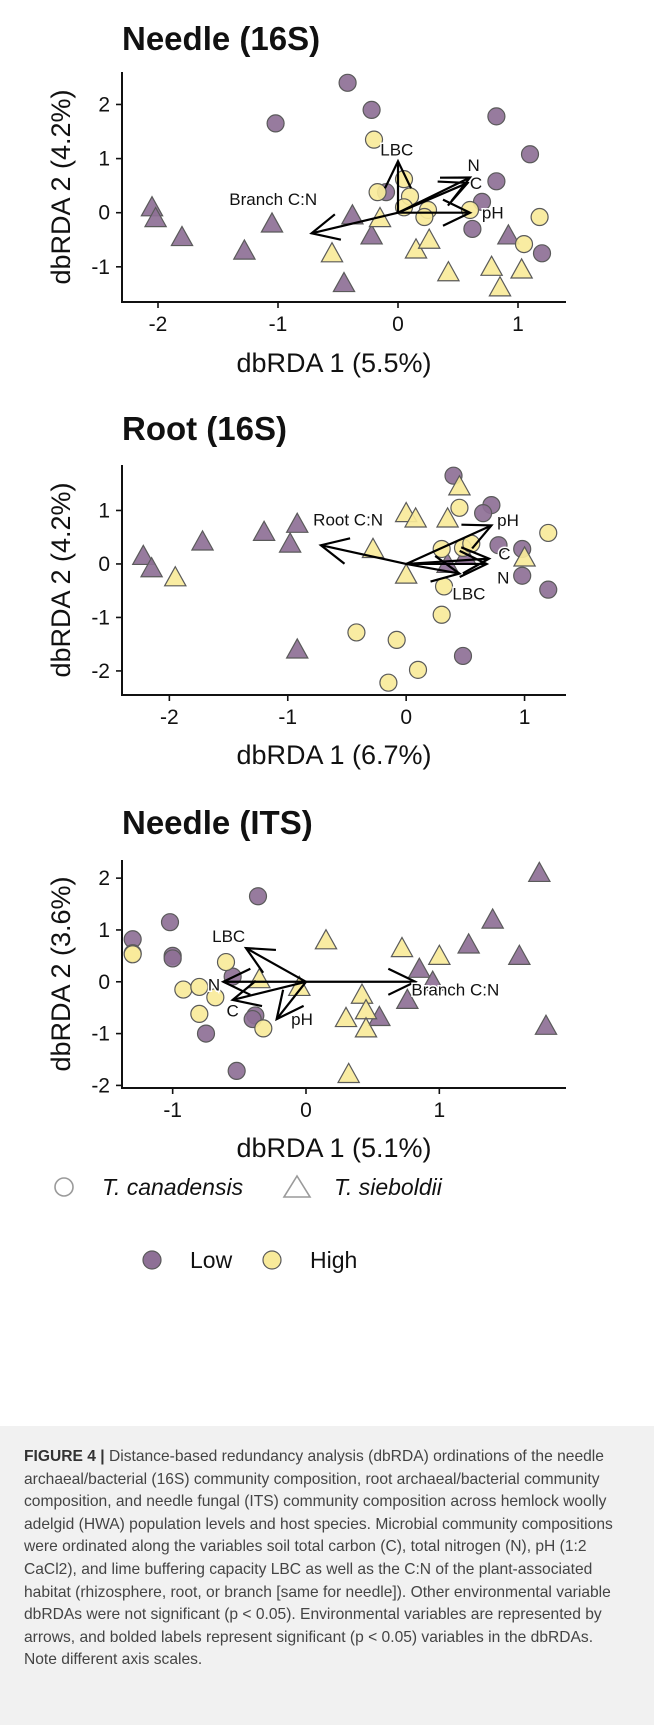 The width and height of the screenshot is (657, 1729). I want to click on caption-label: FIGURE 4 |, so click(64, 1456).